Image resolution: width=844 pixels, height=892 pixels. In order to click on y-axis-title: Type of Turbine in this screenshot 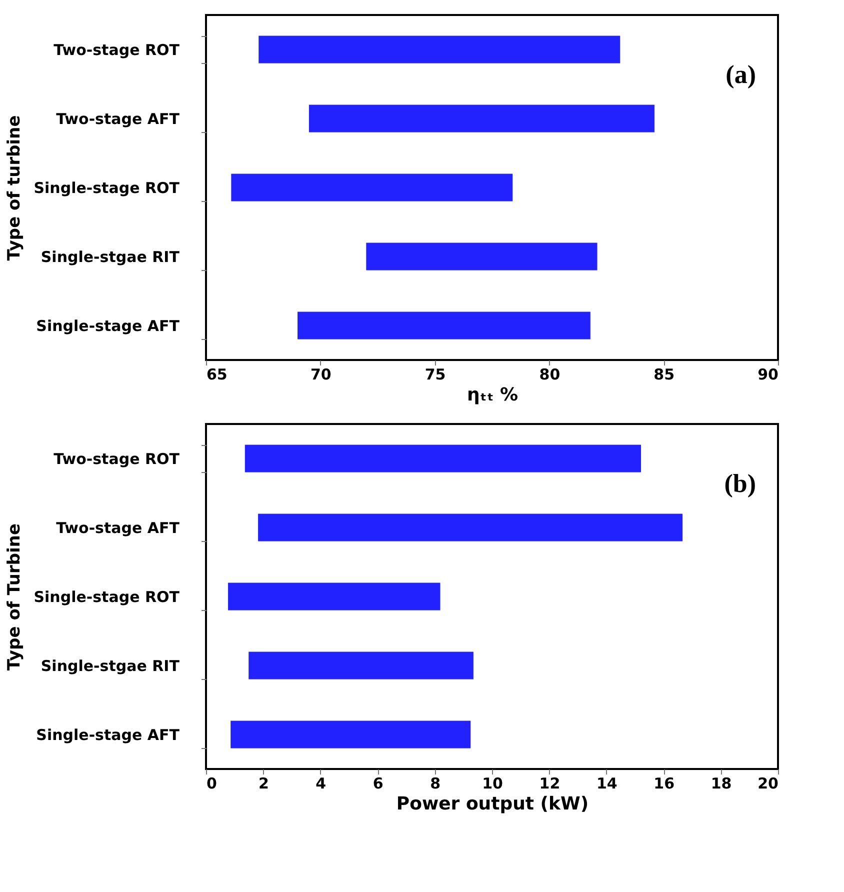, I will do `click(14, 597)`.